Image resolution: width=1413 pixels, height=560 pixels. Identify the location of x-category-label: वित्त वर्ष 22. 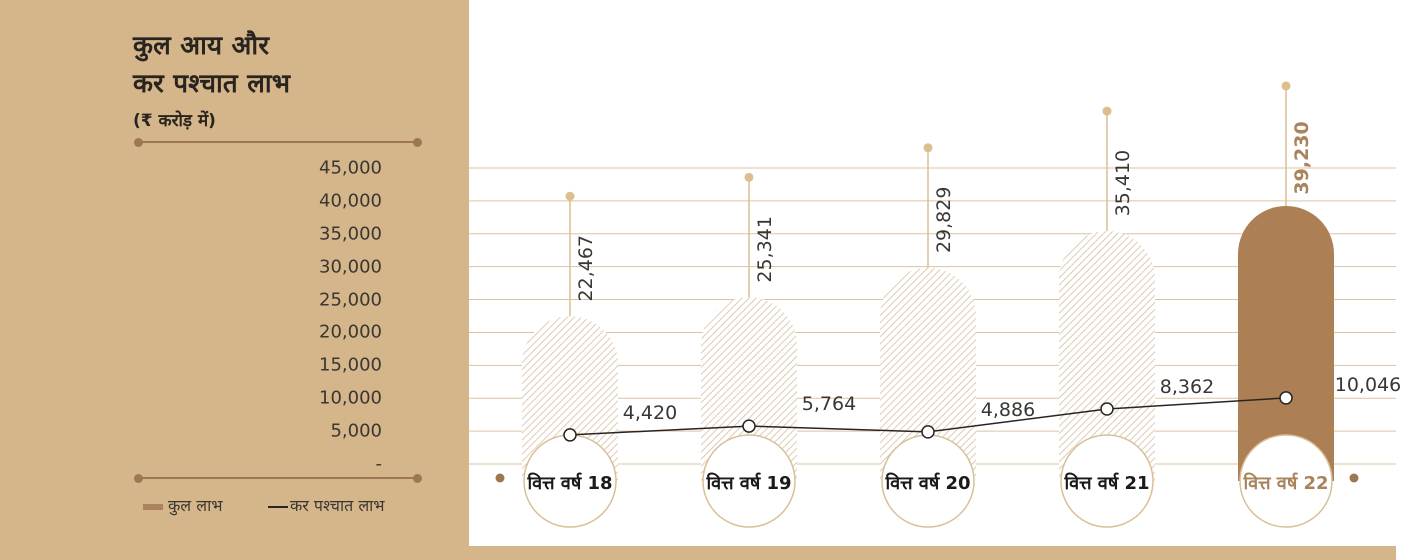
(1285, 483).